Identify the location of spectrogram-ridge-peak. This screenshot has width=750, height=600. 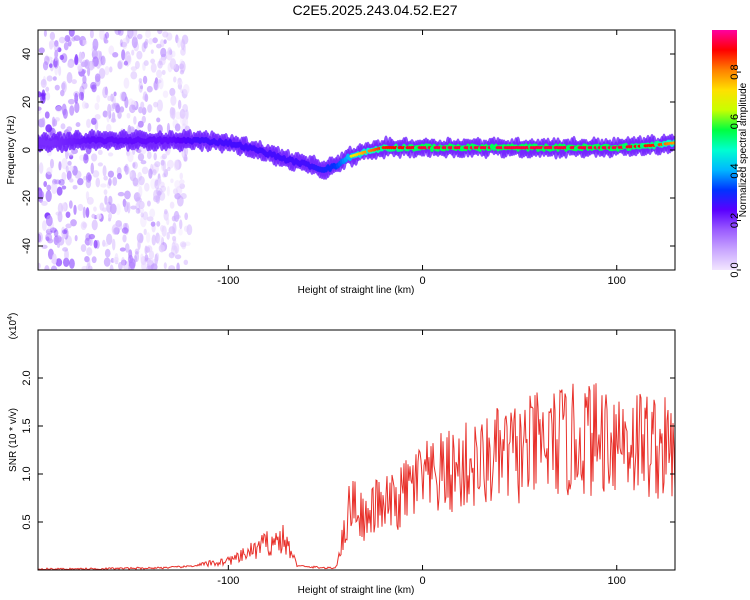
(673, 143).